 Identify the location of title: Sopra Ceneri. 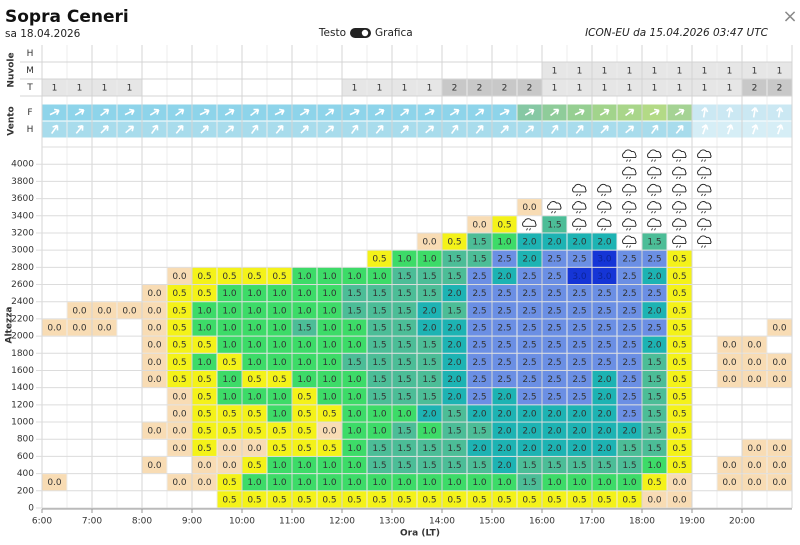
(67, 17).